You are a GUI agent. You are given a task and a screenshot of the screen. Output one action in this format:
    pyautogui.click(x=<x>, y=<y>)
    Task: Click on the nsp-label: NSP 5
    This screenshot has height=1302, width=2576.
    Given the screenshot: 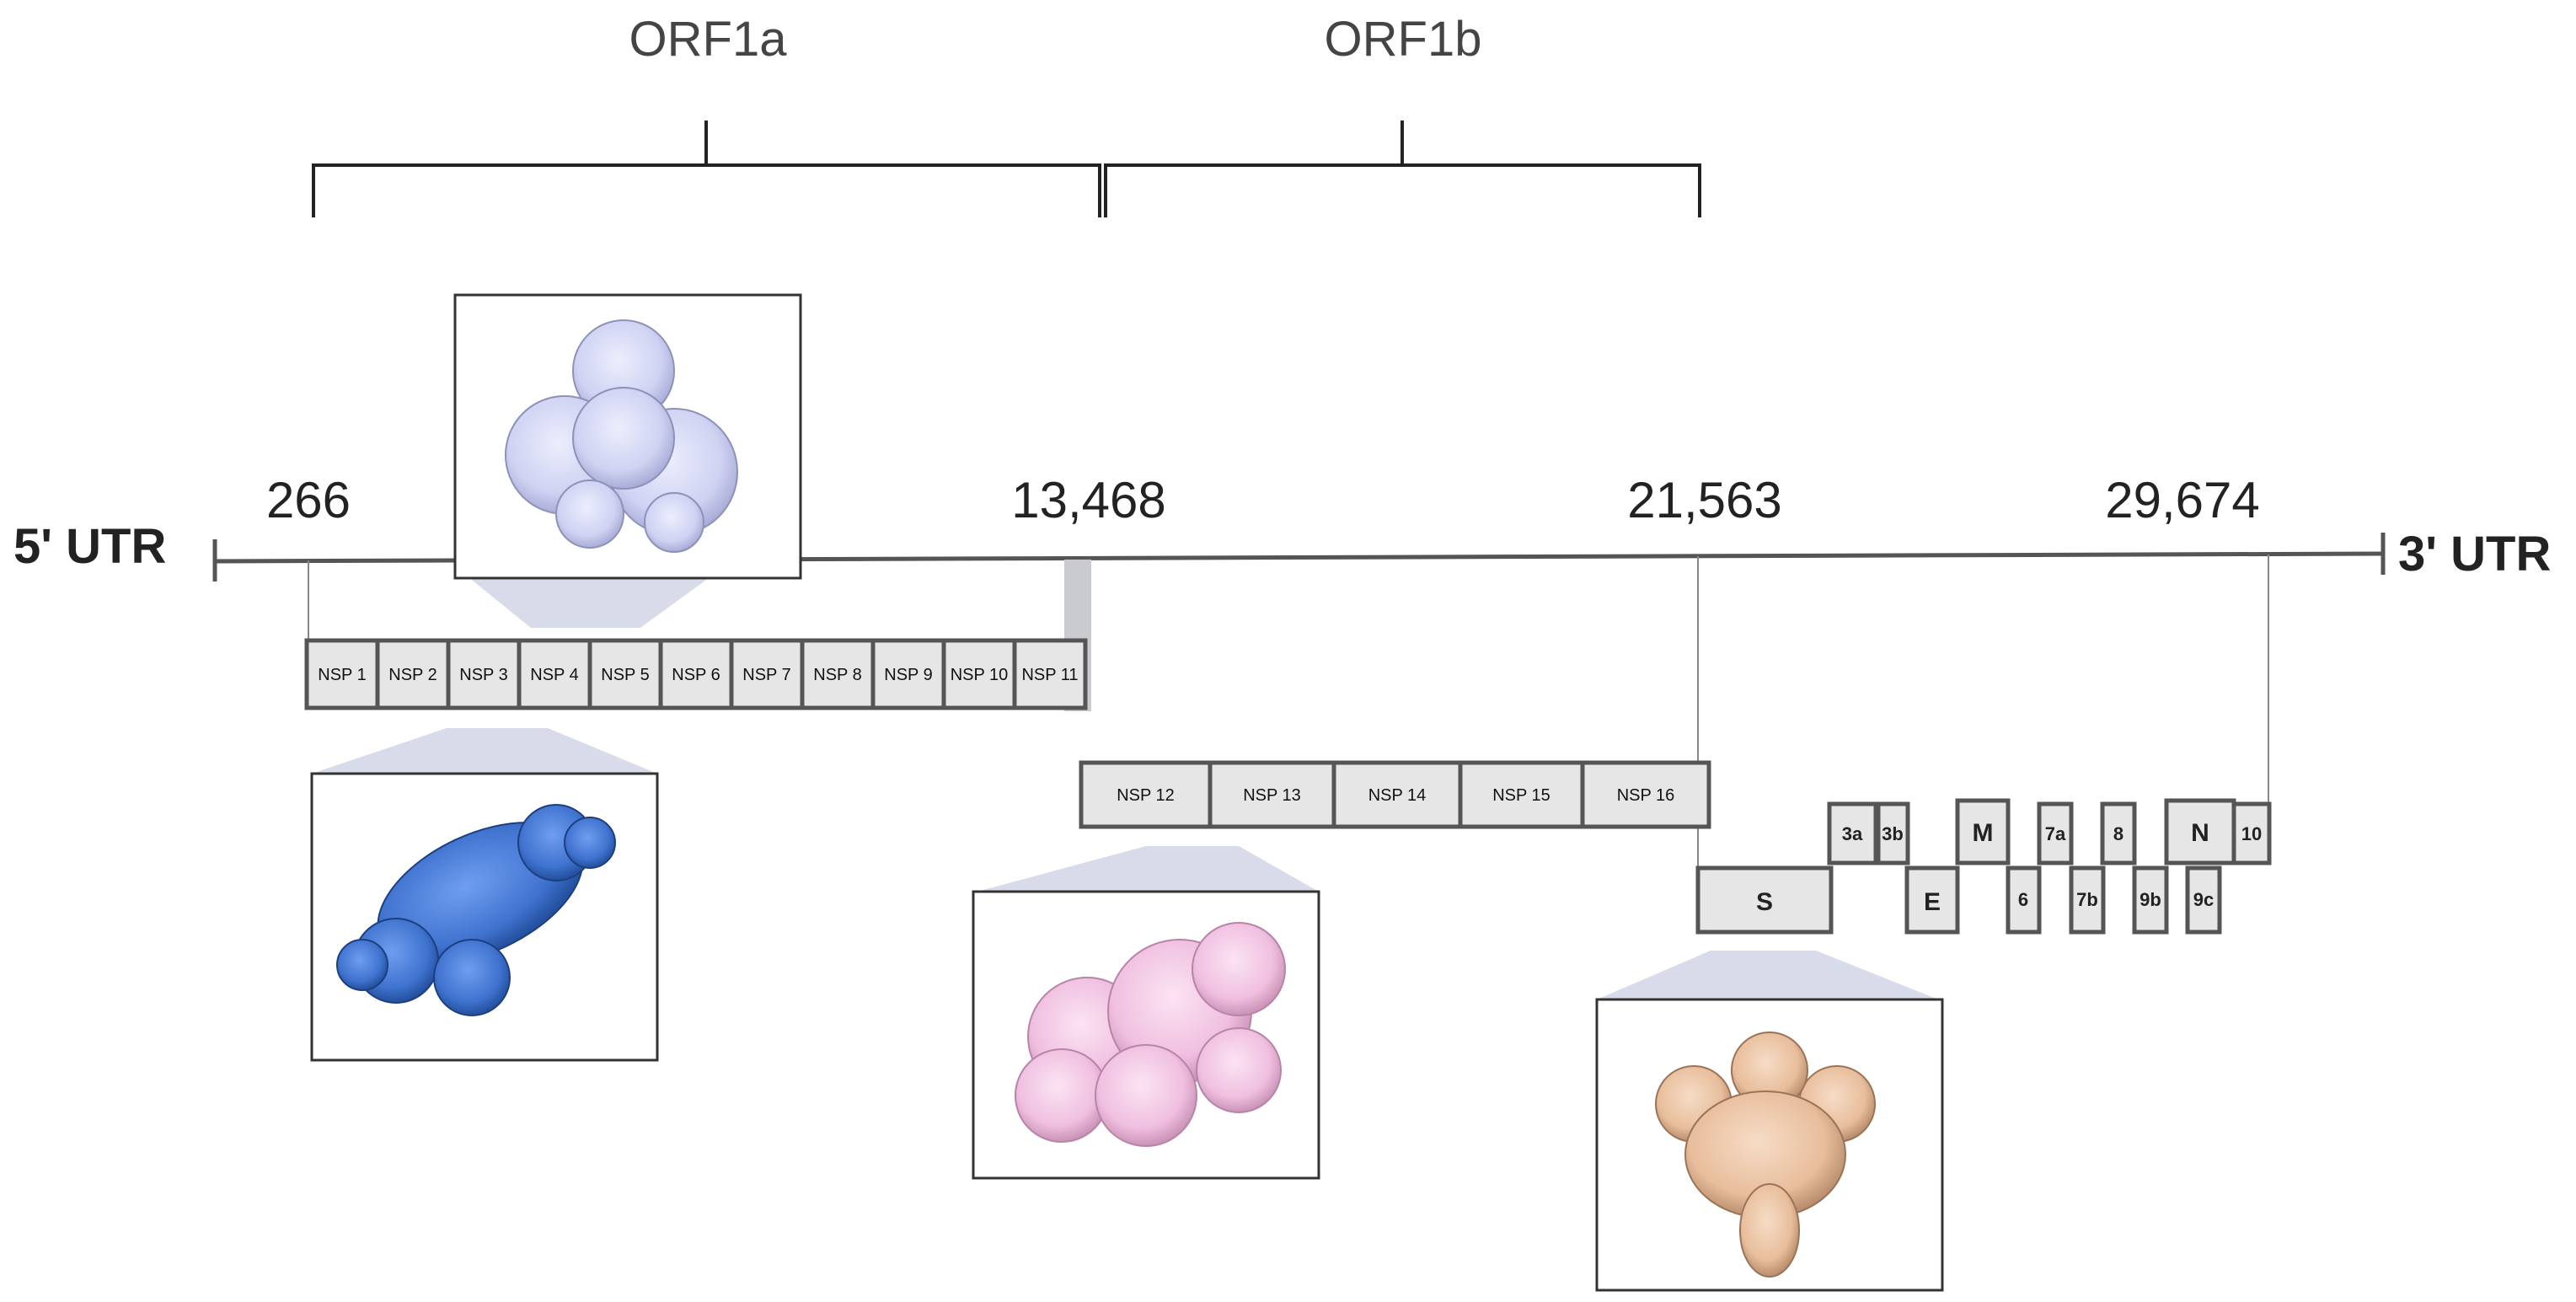 What is the action you would take?
    pyautogui.click(x=625, y=675)
    